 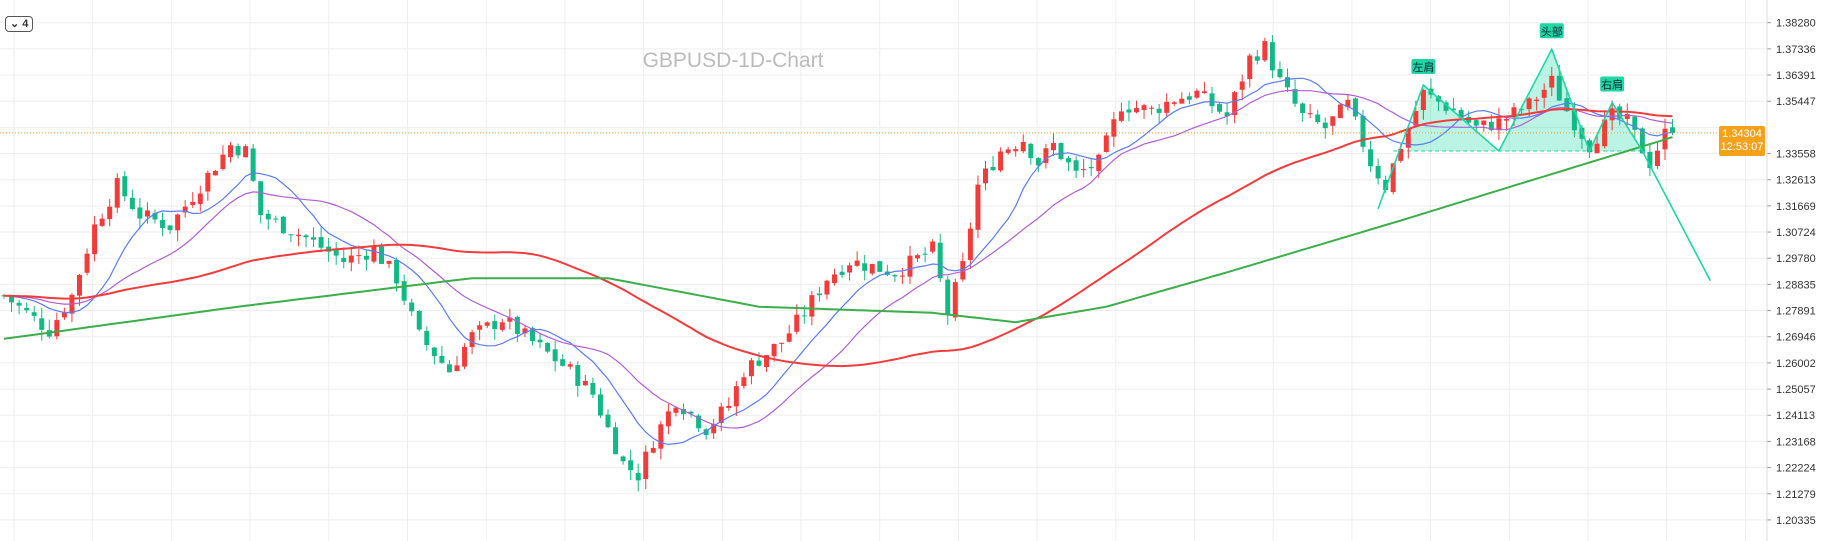 What do you see at coordinates (1796, 181) in the screenshot?
I see `y-tick-label: 1.32613` at bounding box center [1796, 181].